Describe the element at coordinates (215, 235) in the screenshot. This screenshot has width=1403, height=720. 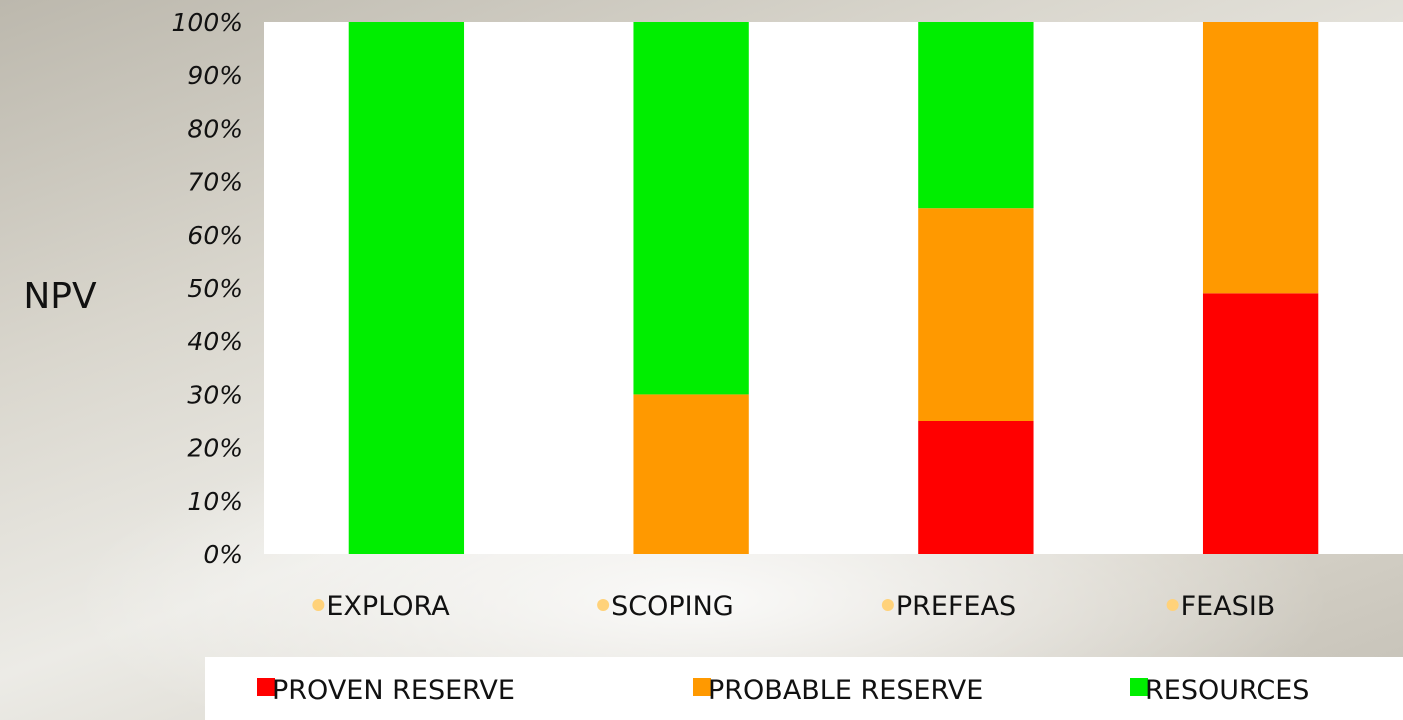
I see `y-tick-label: 60%` at that location.